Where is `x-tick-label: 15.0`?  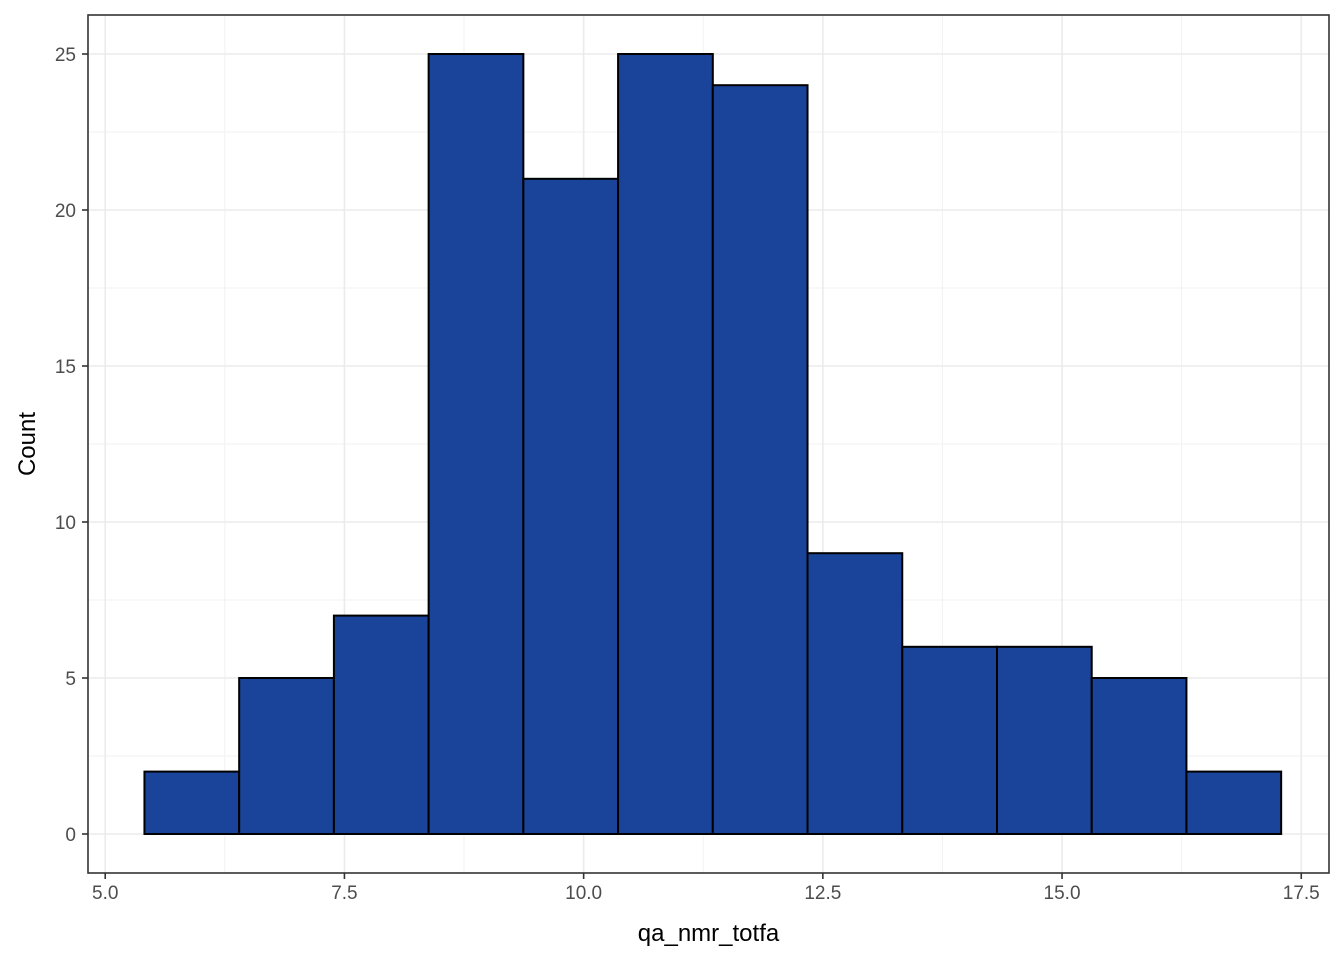
x-tick-label: 15.0 is located at coordinates (1062, 893).